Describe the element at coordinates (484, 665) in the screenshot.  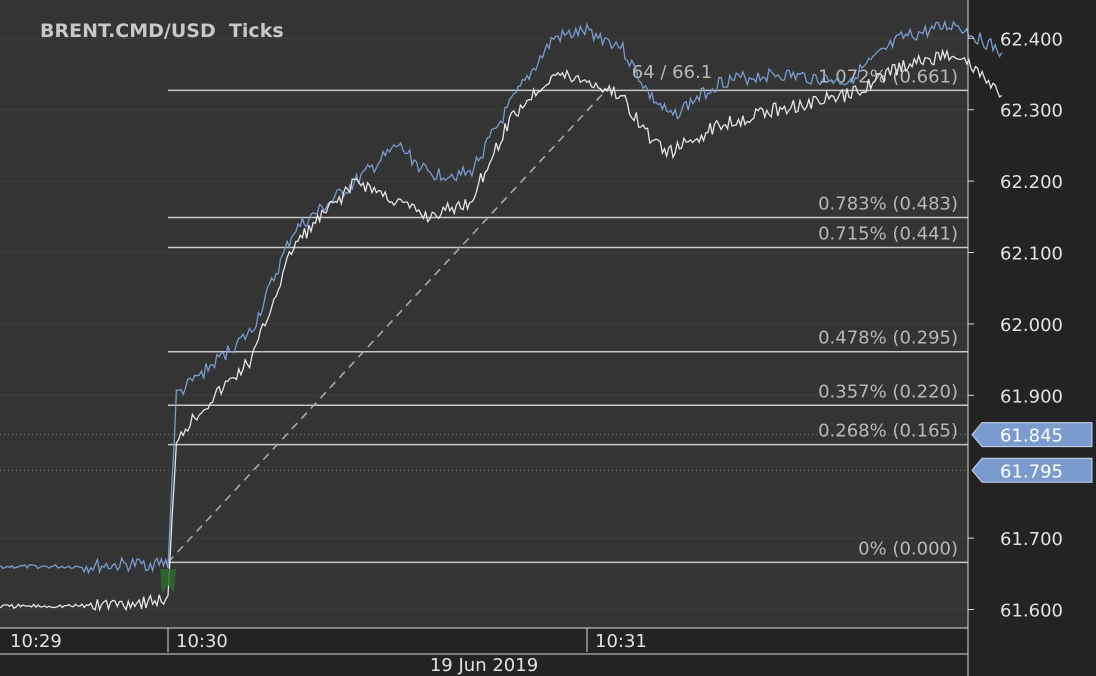
I see `date-label: 19 Jun 2019` at that location.